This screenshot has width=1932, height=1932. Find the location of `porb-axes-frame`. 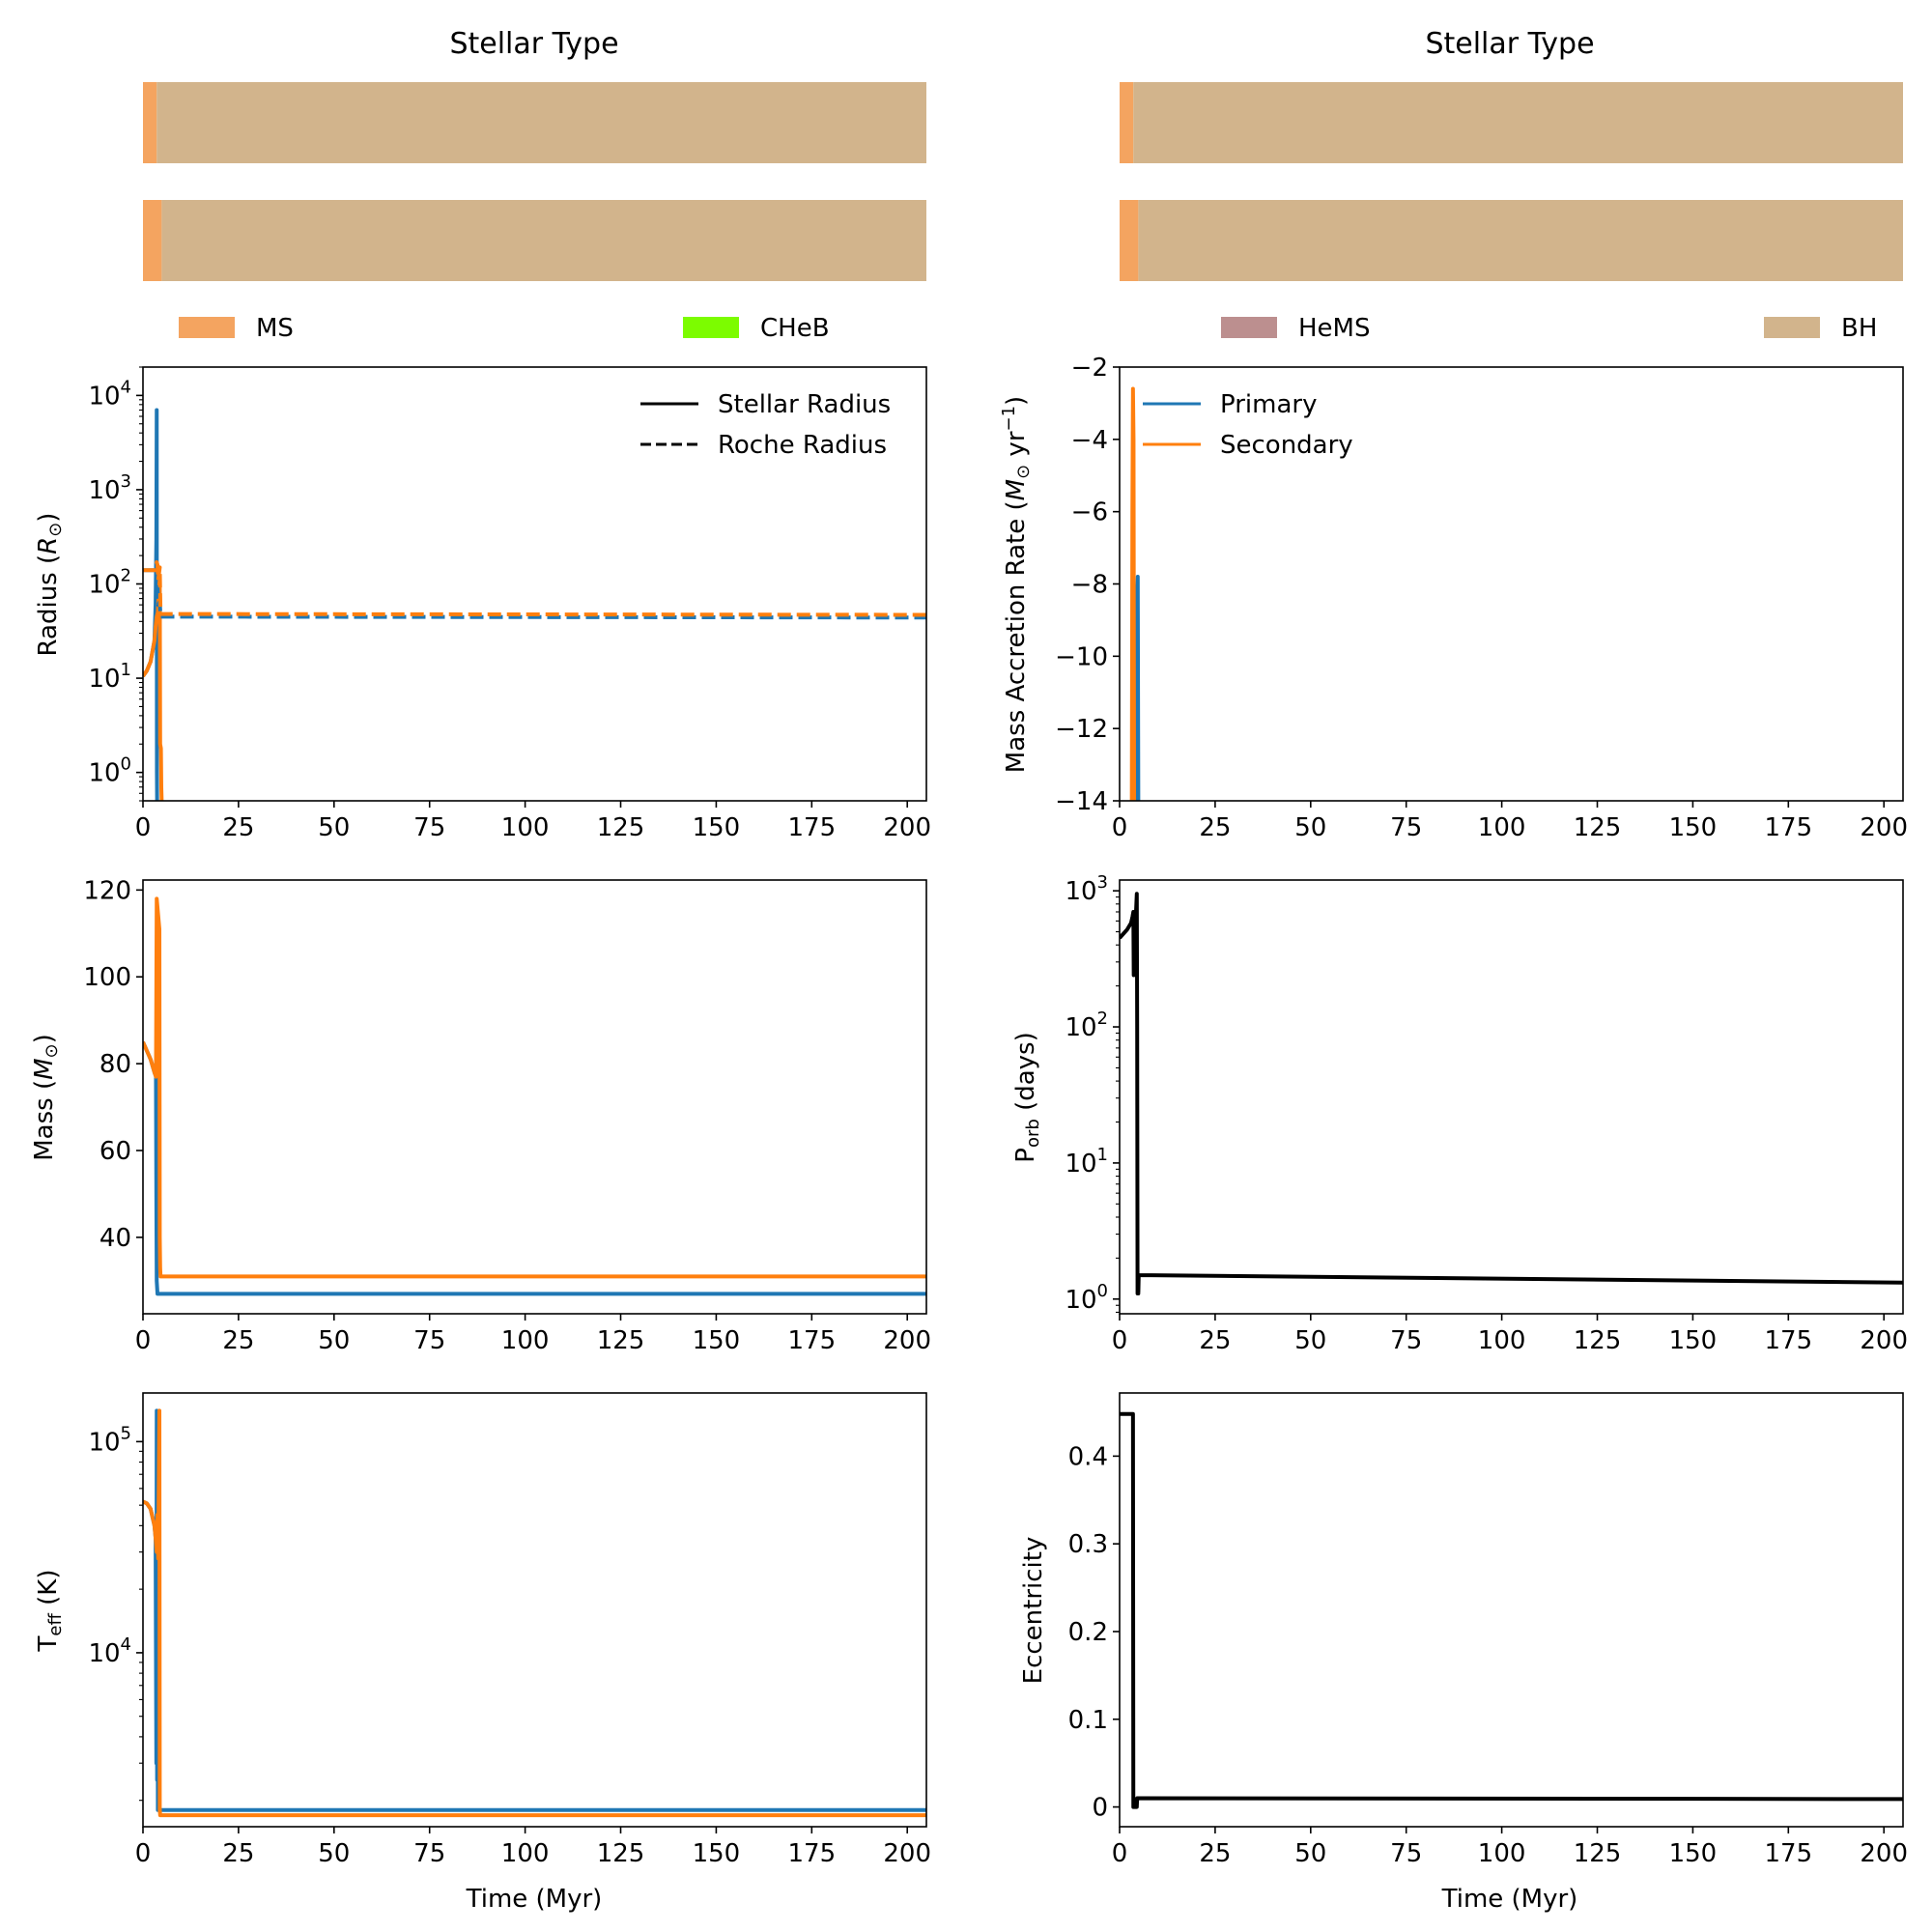

porb-axes-frame is located at coordinates (1511, 1097).